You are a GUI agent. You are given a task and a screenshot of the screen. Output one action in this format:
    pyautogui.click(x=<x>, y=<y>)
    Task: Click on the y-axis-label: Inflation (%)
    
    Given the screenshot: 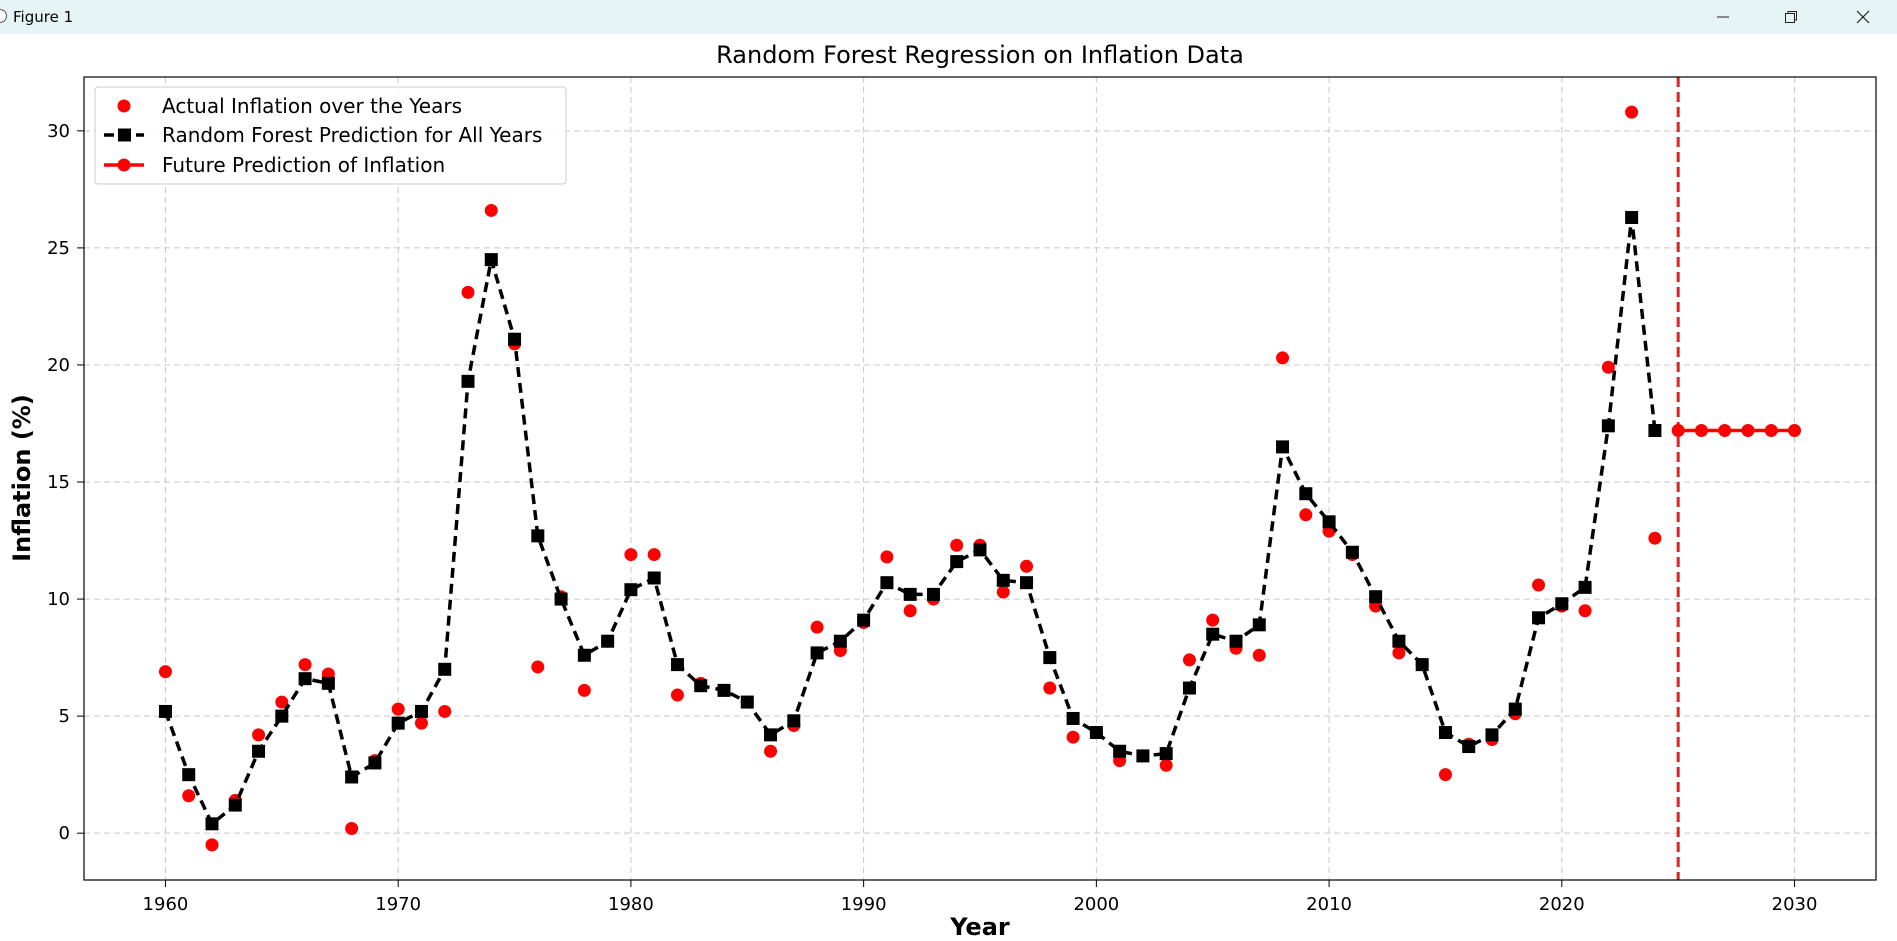 What is the action you would take?
    pyautogui.click(x=22, y=478)
    